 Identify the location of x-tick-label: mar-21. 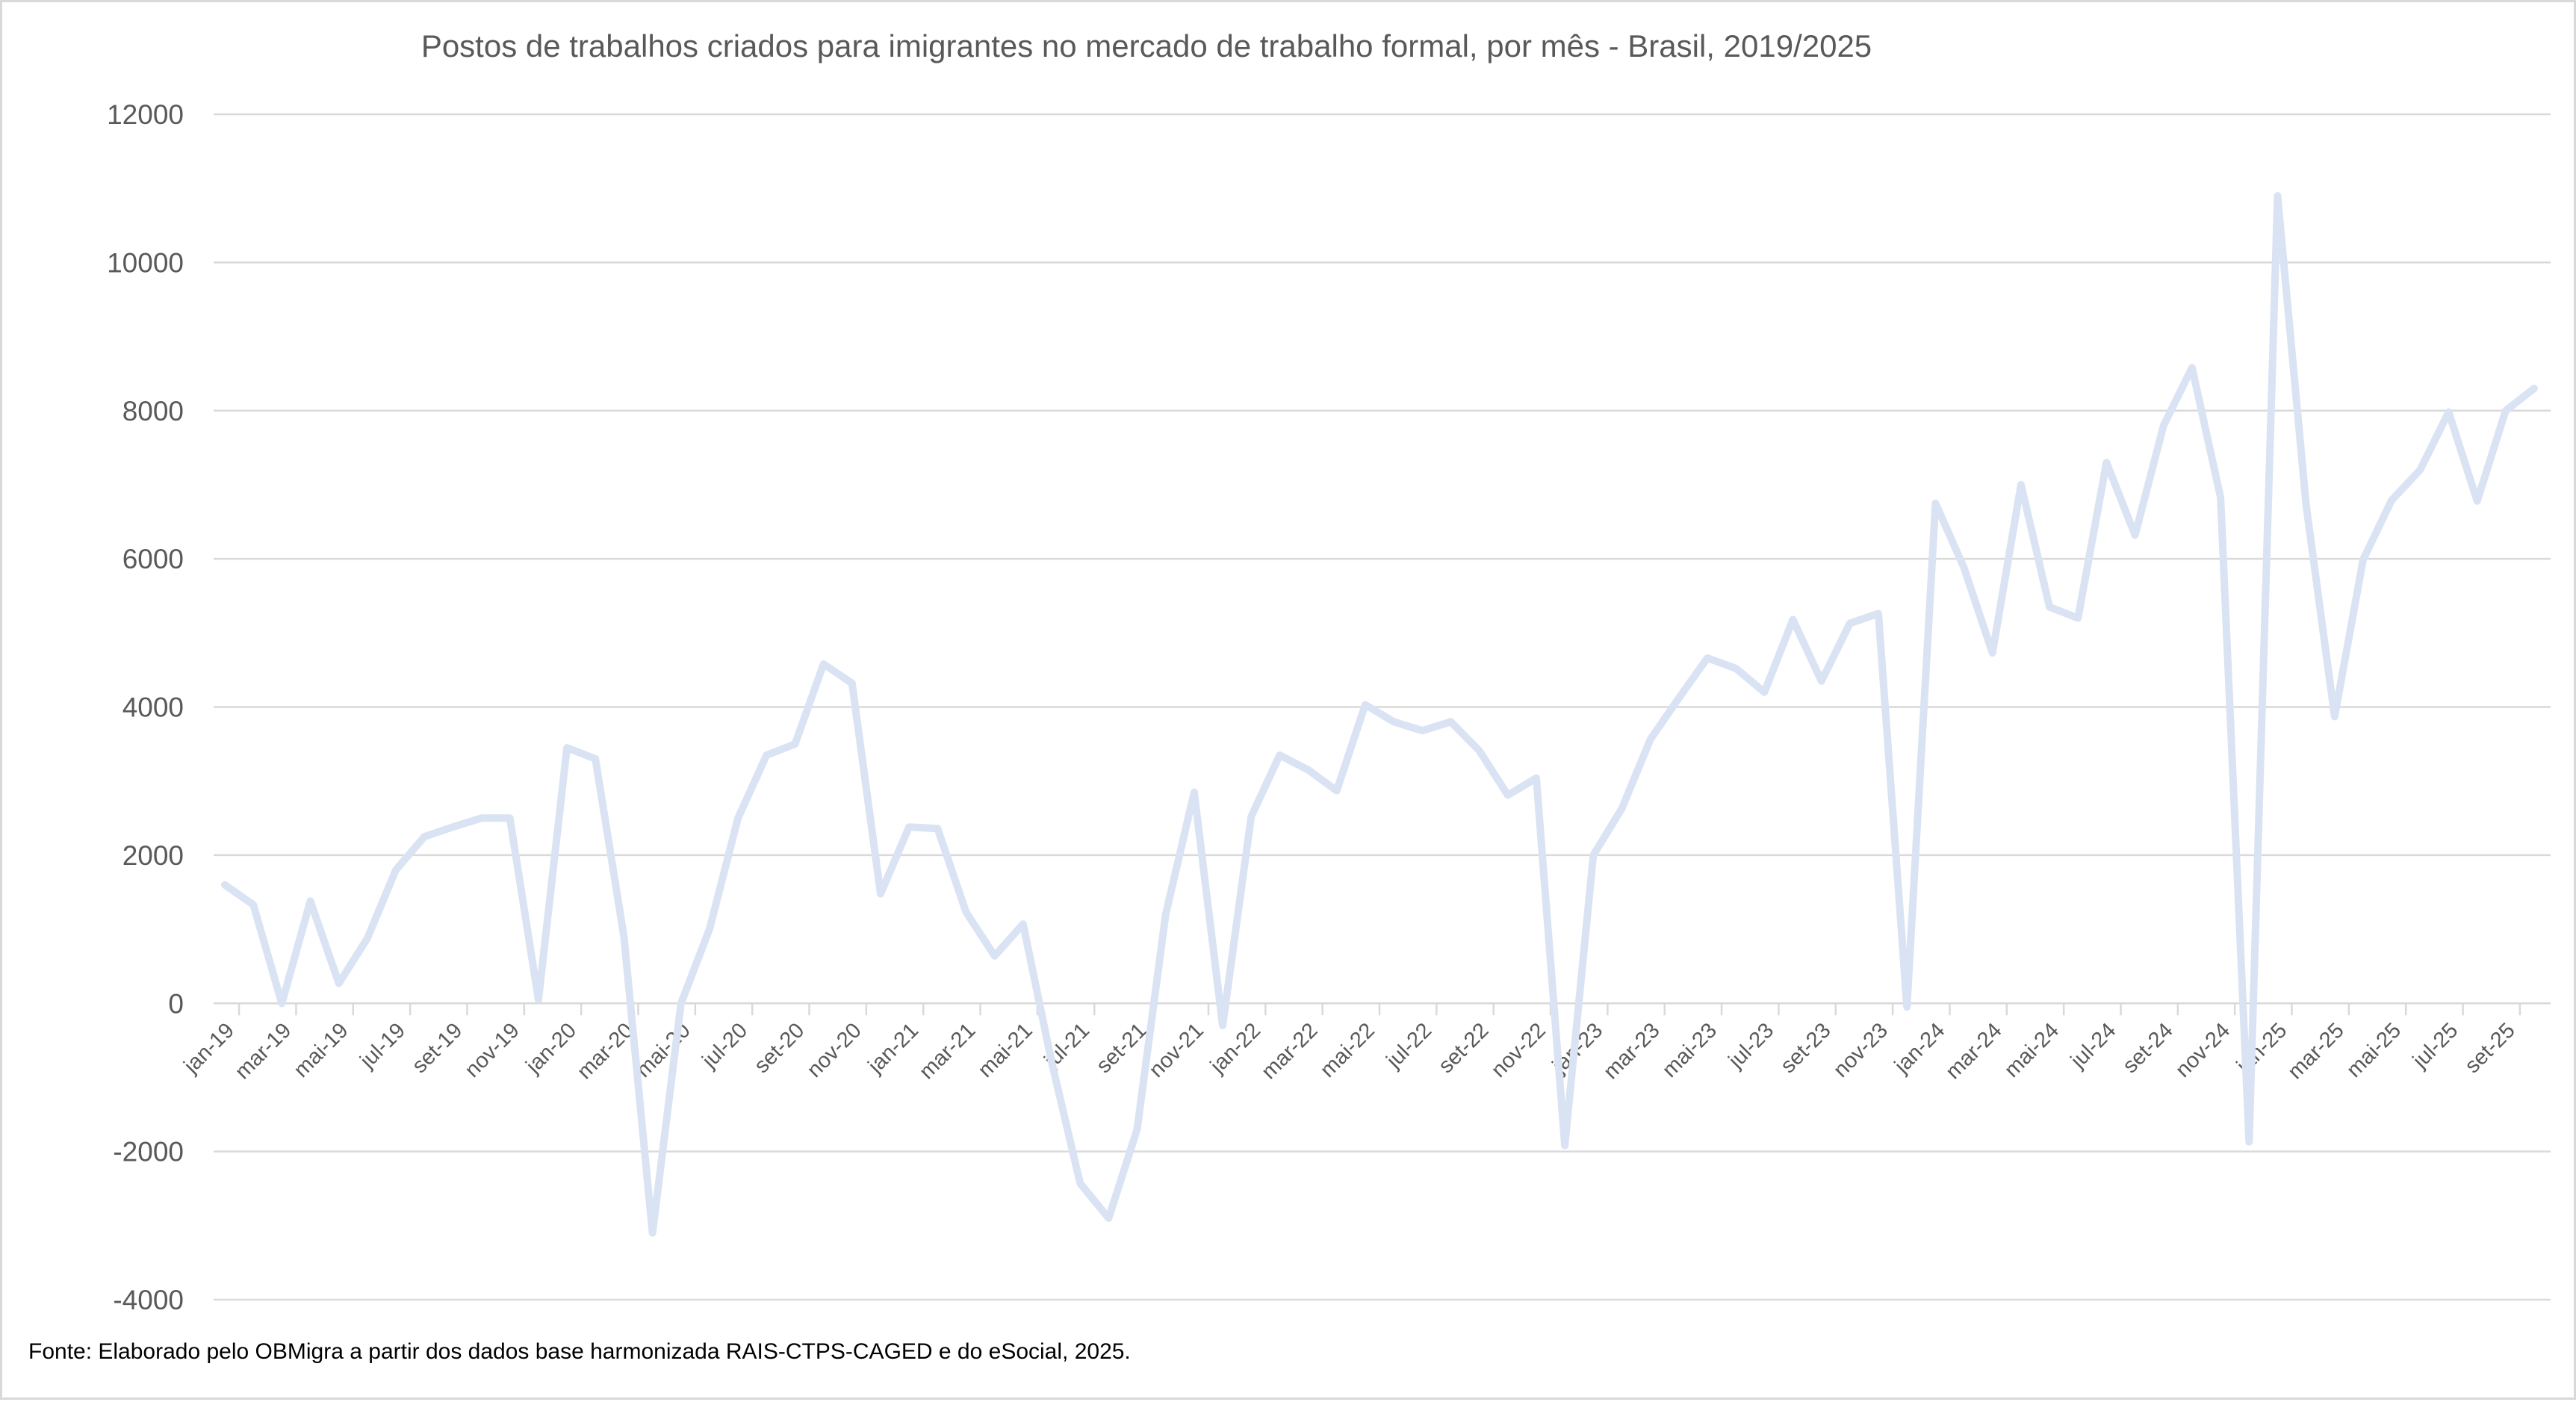
(948, 1052).